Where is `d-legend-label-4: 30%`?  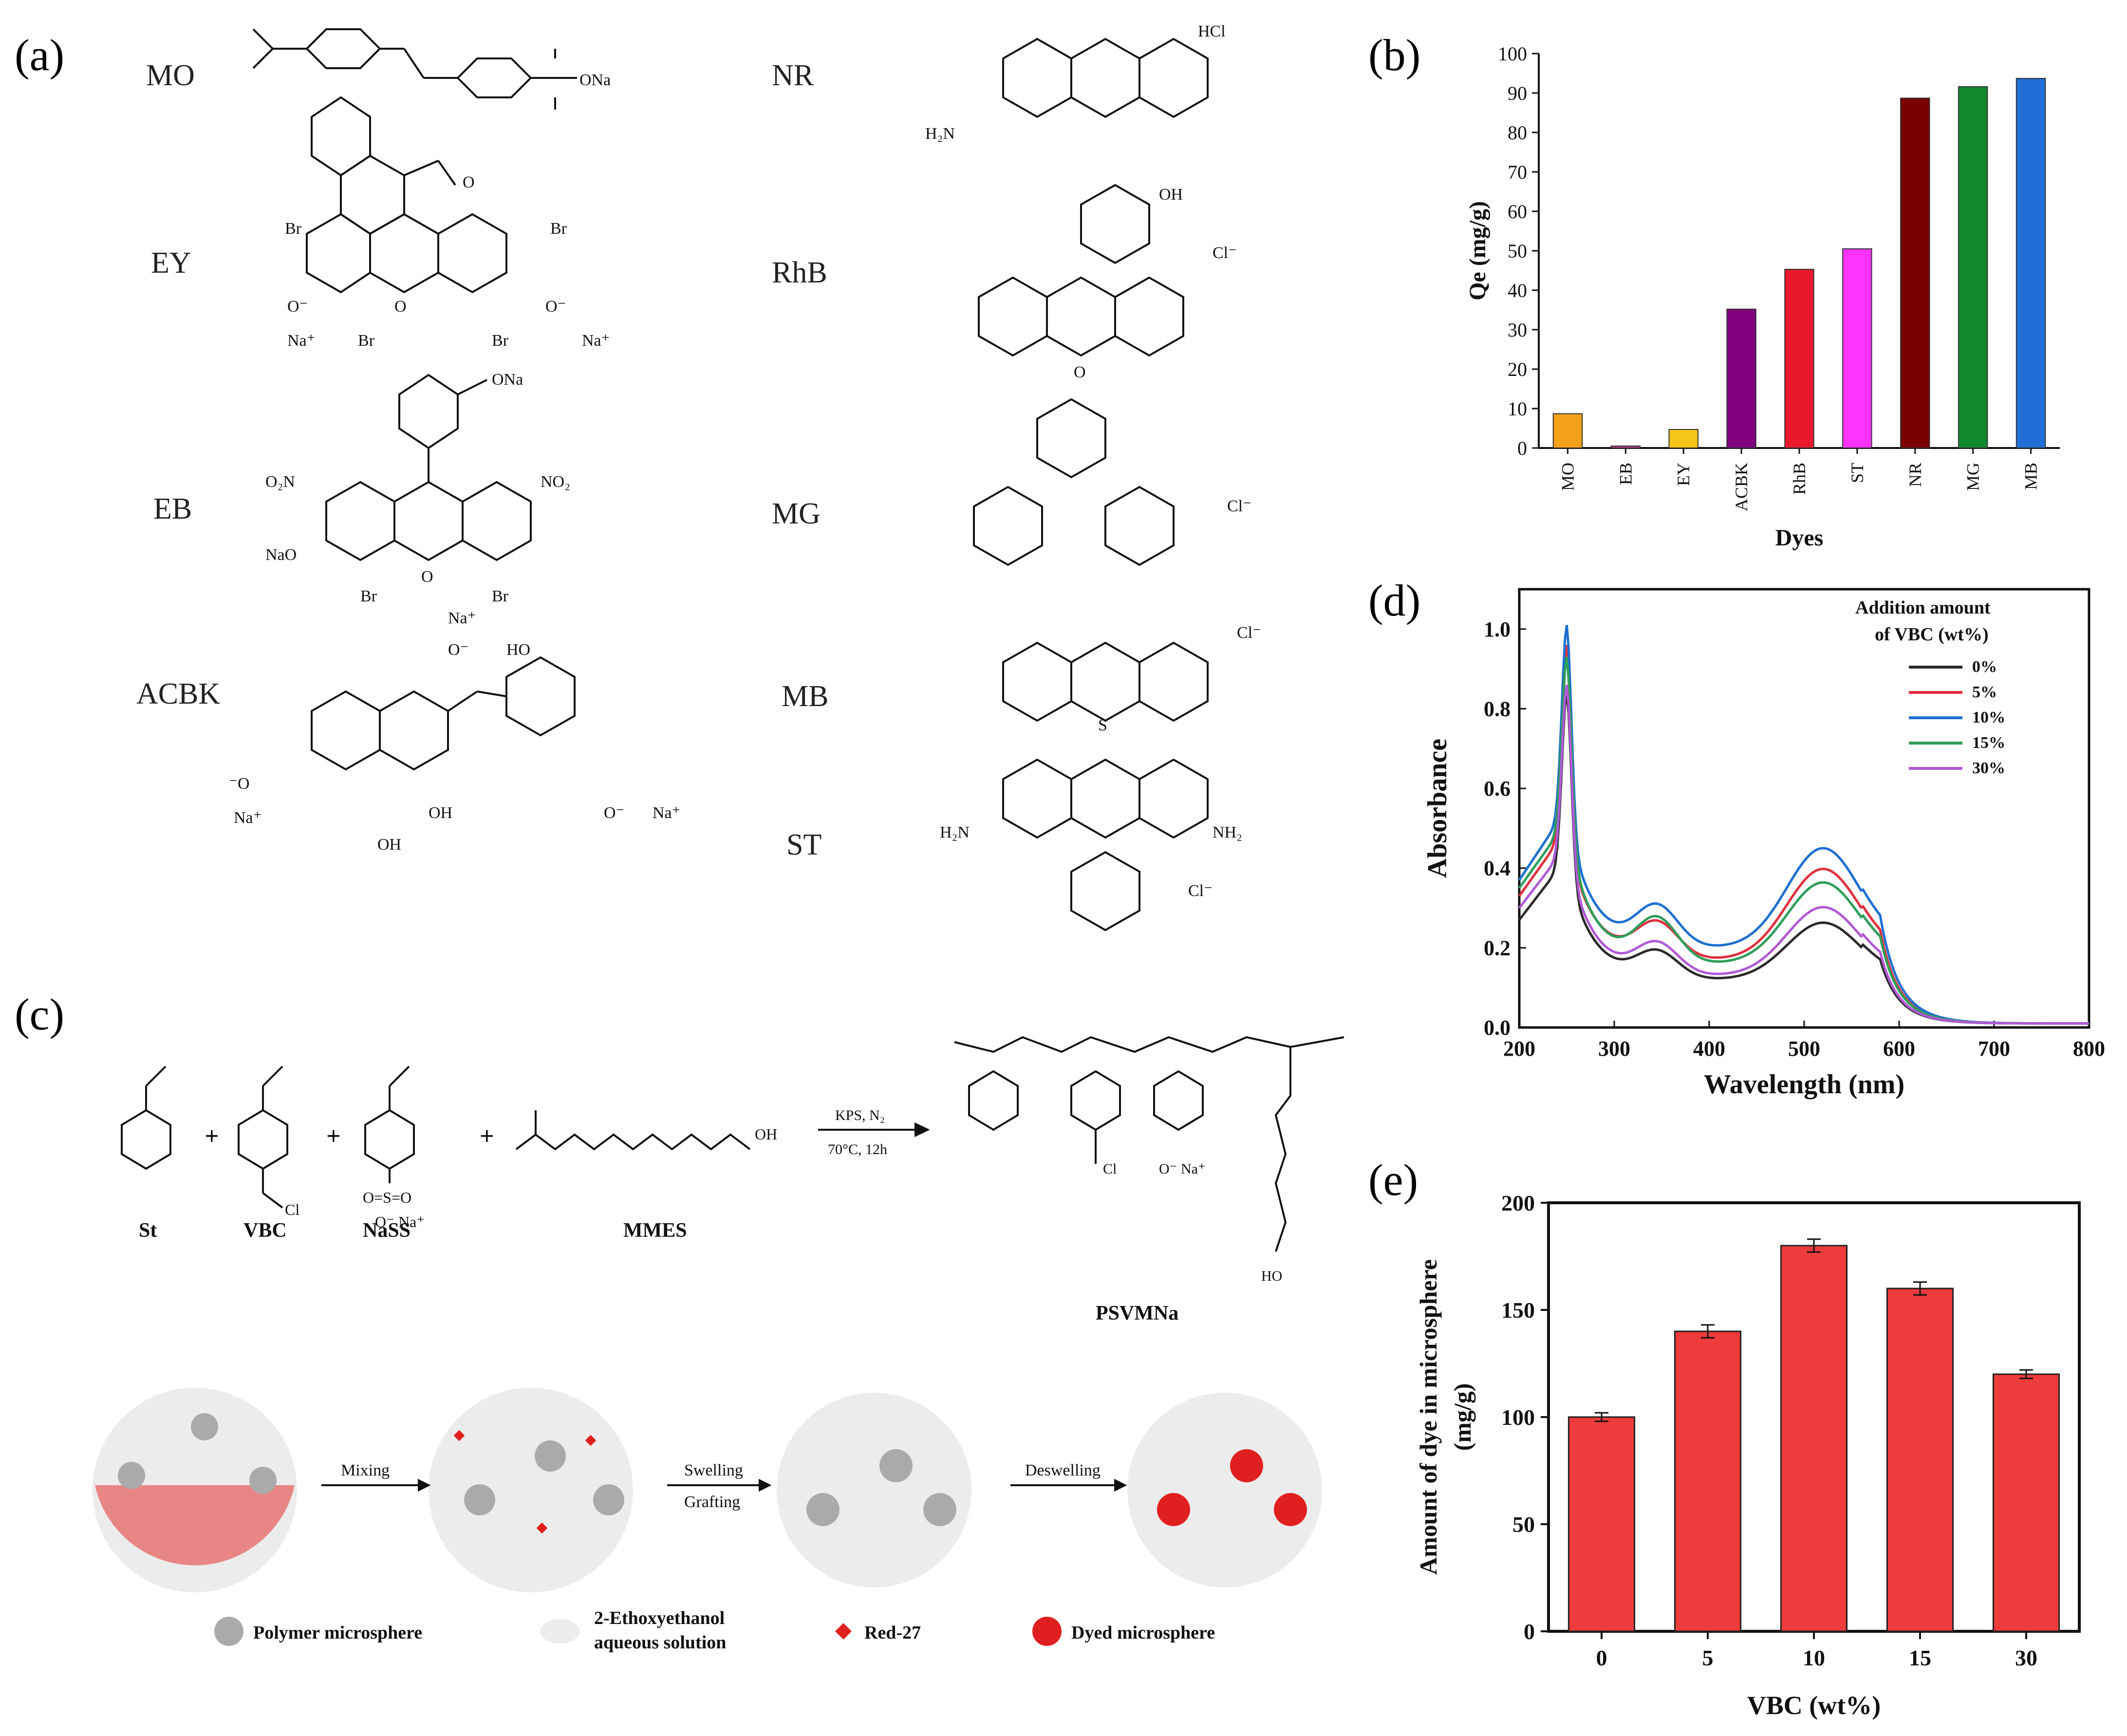 d-legend-label-4: 30% is located at coordinates (1988, 768).